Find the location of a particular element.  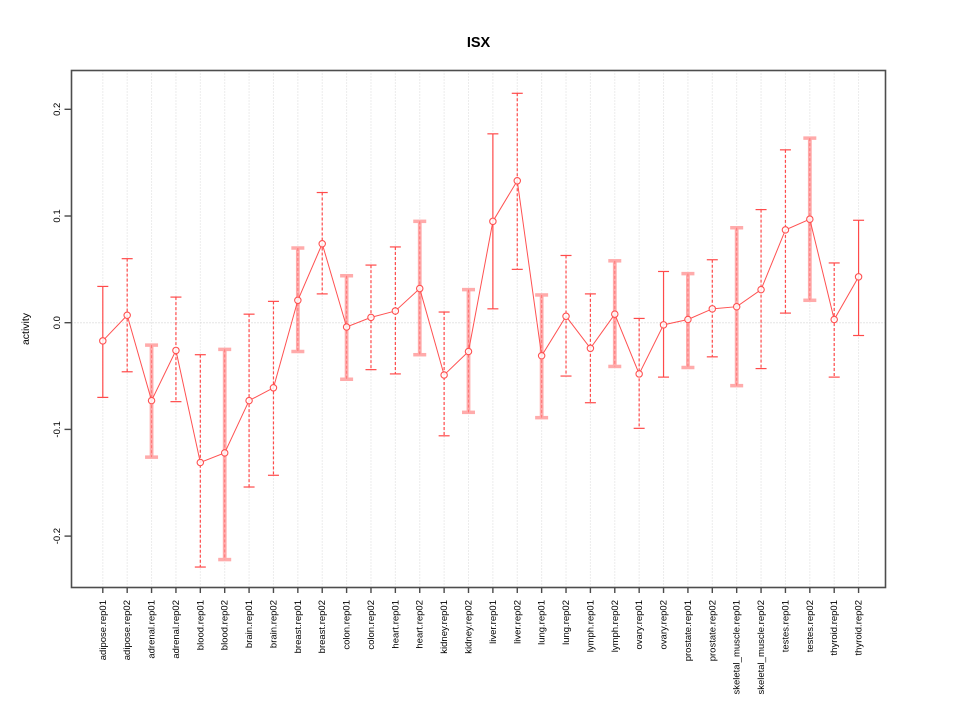

x-axis-label: liver.rep01 is located at coordinates (493, 622).